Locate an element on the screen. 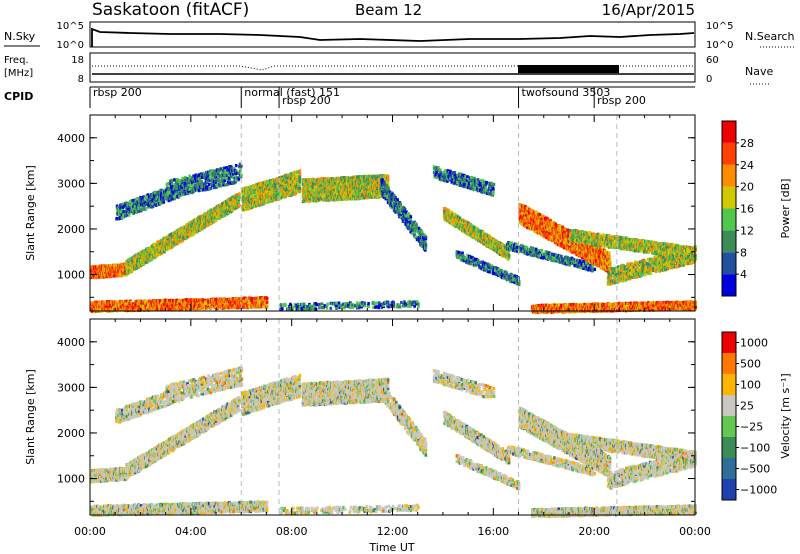  freq-right-label: Nave is located at coordinates (759, 71).